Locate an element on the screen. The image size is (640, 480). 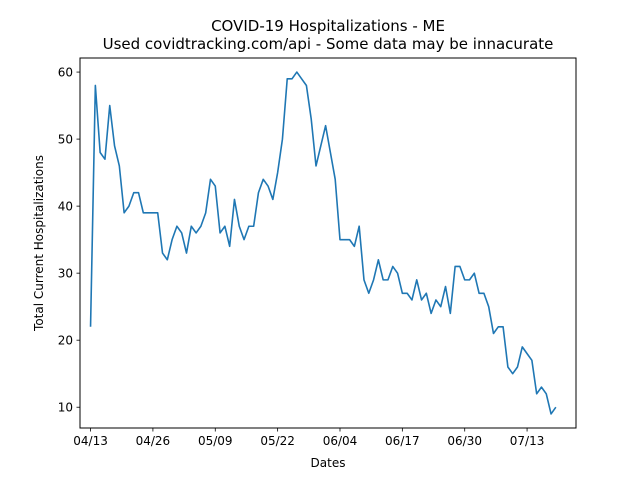
y-tick-label: 50 is located at coordinates (65, 140).